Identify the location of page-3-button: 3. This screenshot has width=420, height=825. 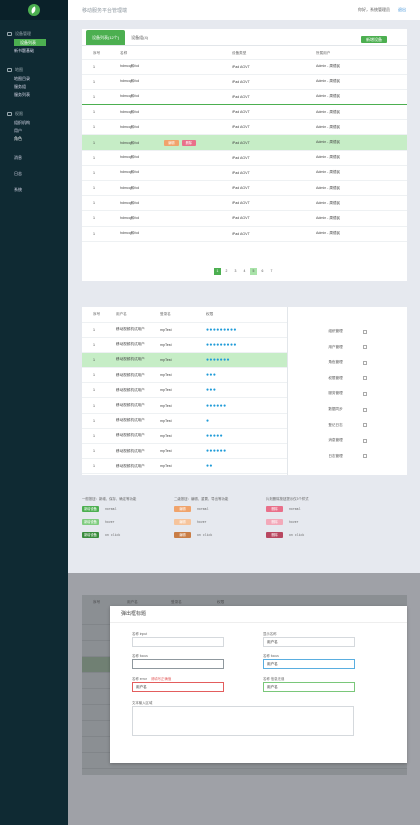
(235, 271).